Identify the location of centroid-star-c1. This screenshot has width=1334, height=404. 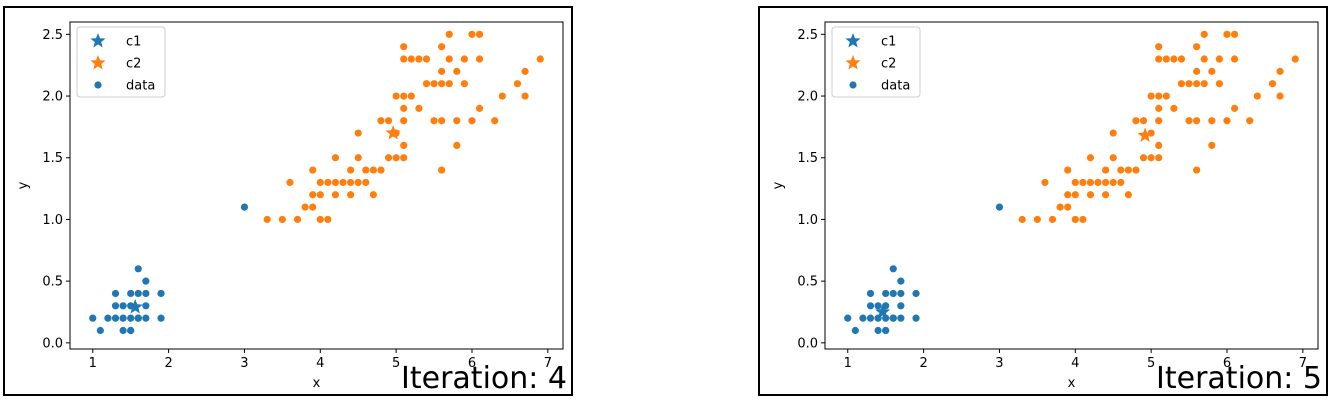
(135, 306).